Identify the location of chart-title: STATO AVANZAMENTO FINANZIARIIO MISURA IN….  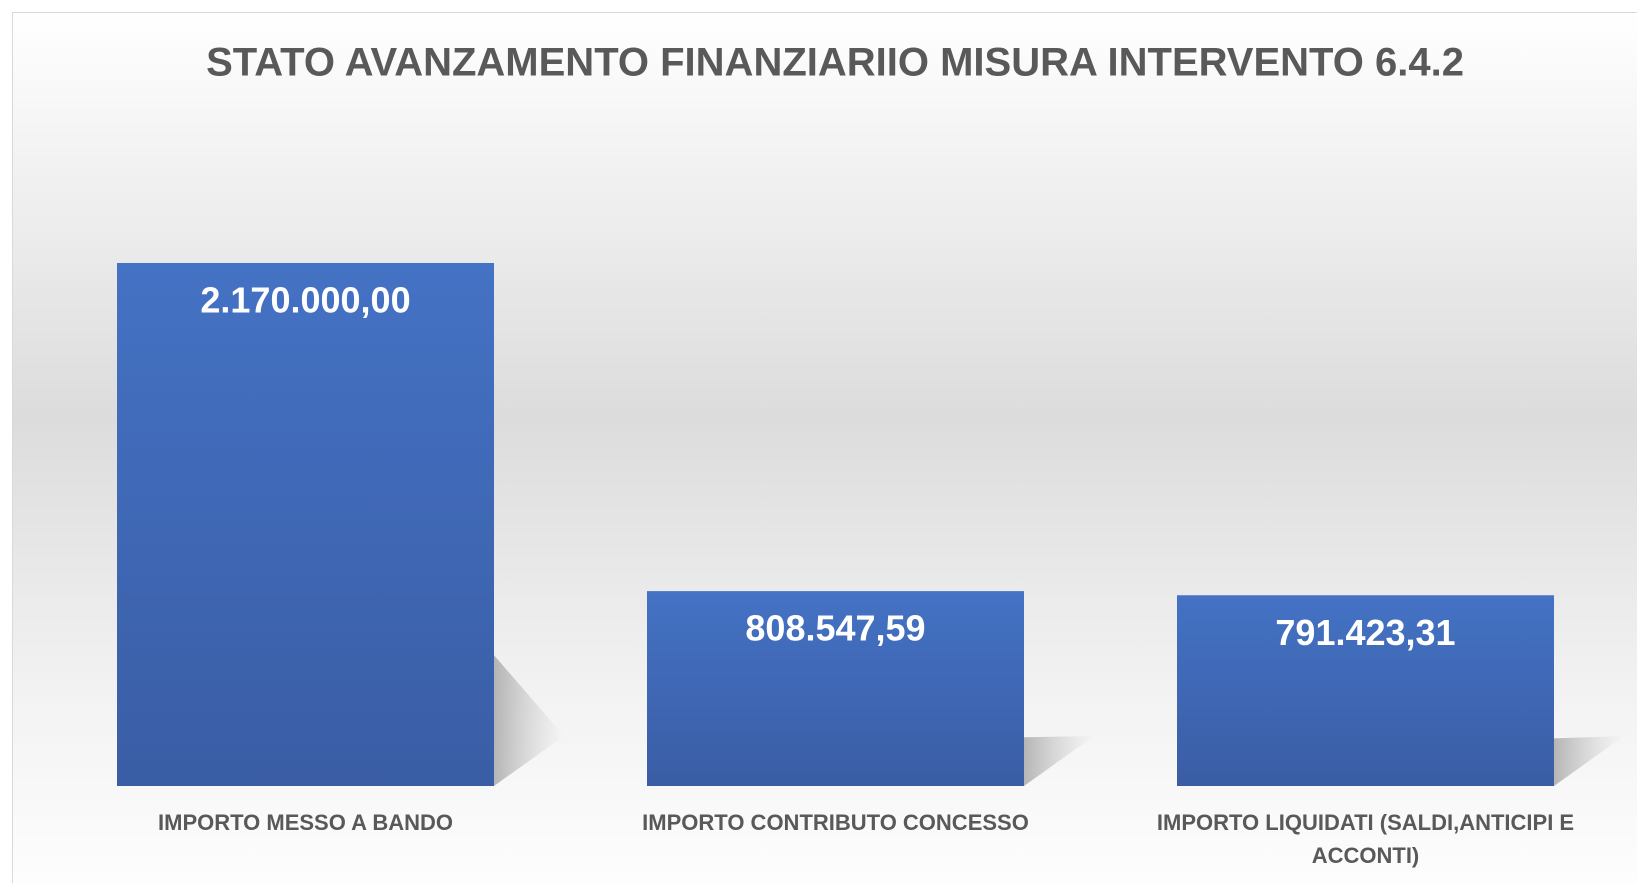
(835, 63).